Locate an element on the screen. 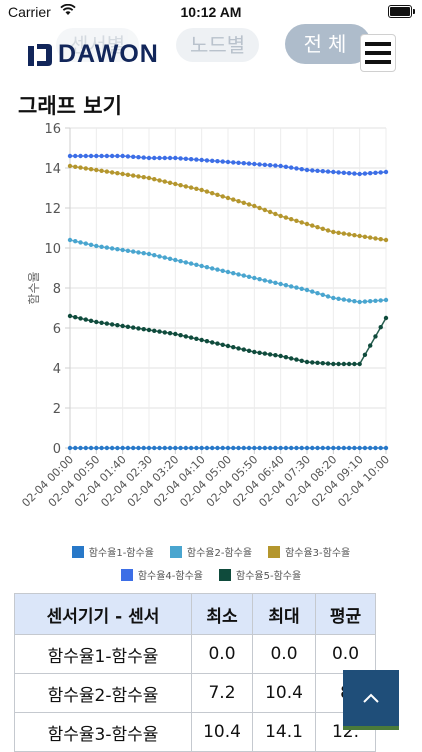 This screenshot has height=752, width=422. hamburger-menu-button is located at coordinates (378, 53).